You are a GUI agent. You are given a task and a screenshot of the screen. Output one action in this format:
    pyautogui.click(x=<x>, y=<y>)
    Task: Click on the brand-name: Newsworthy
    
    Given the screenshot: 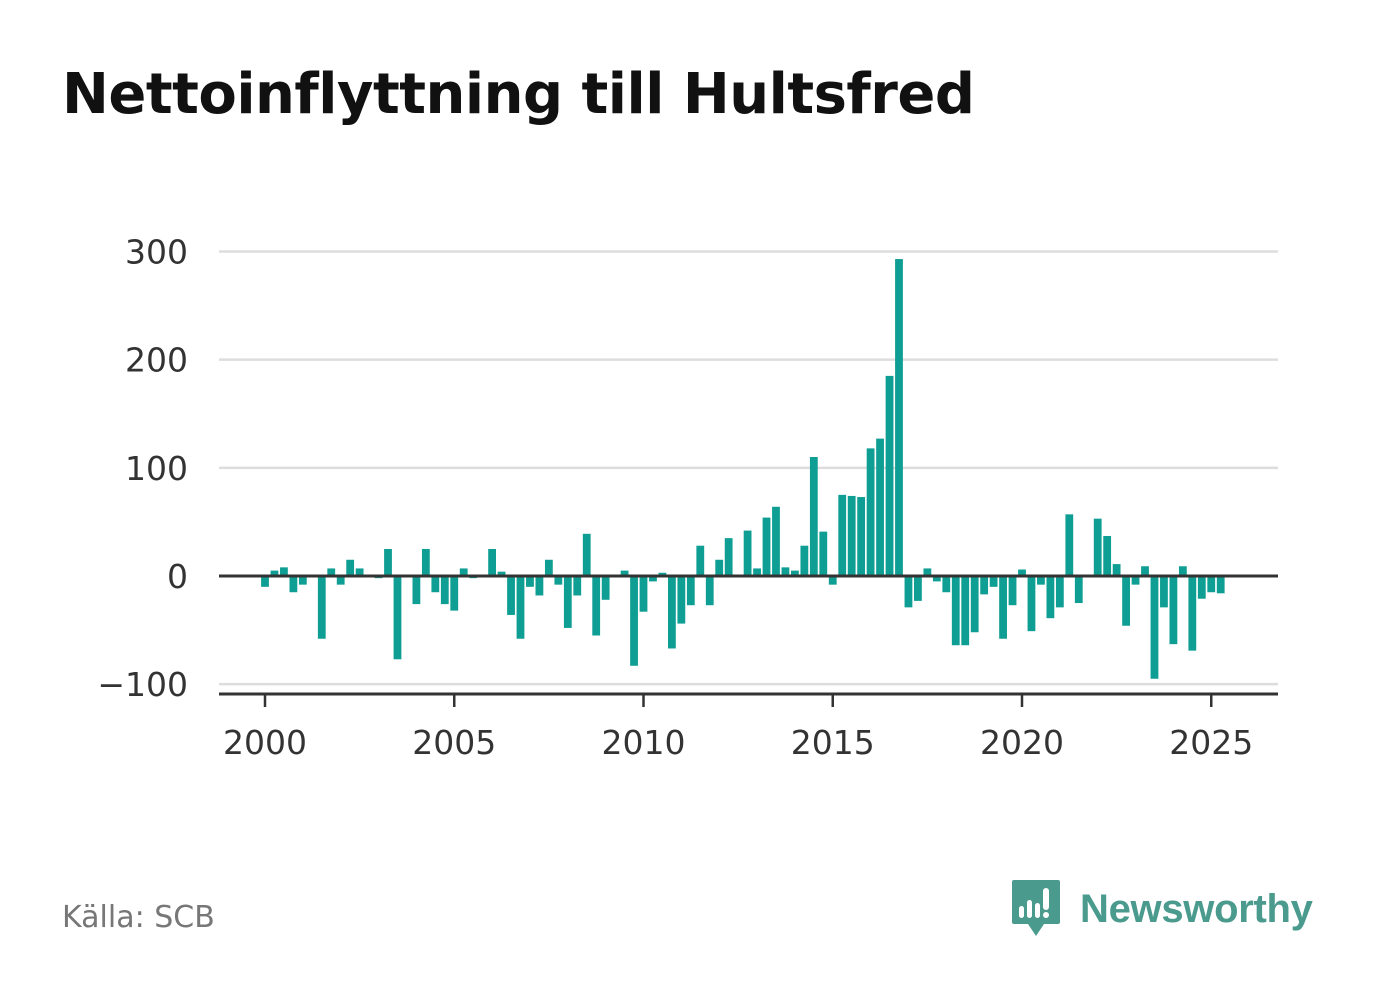 What is the action you would take?
    pyautogui.click(x=1196, y=908)
    